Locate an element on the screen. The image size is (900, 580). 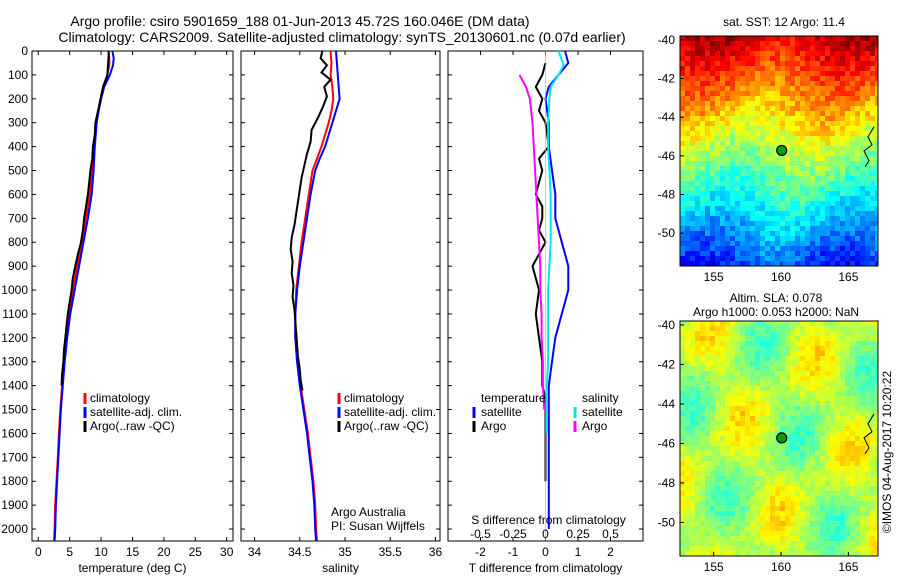
top-tick-label: -0.5 is located at coordinates (480, 534).